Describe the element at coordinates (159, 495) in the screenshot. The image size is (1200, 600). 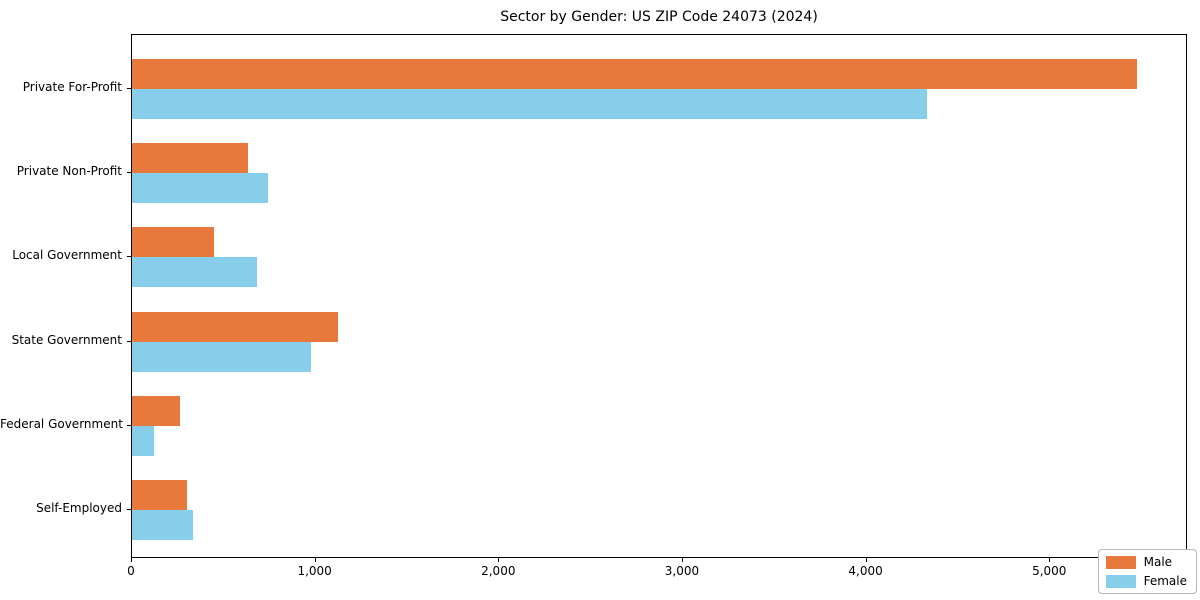
I see `bar-male-self-employed` at that location.